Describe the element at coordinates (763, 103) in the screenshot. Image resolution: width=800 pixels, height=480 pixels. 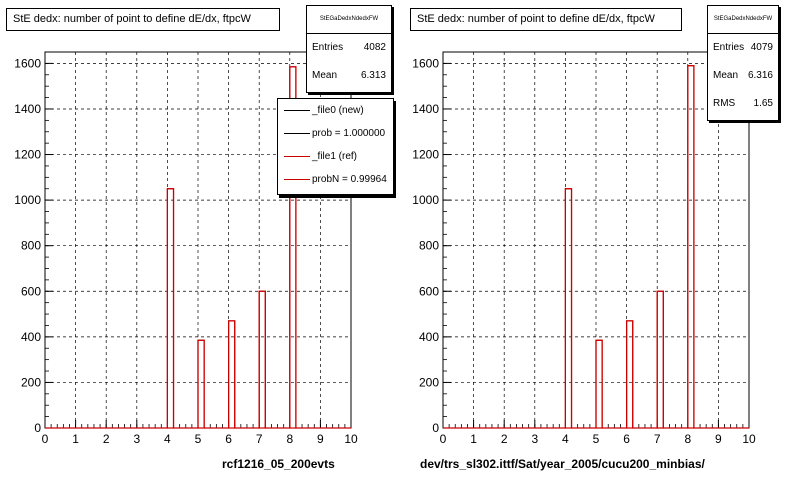
I see `rms-value: 1.65` at that location.